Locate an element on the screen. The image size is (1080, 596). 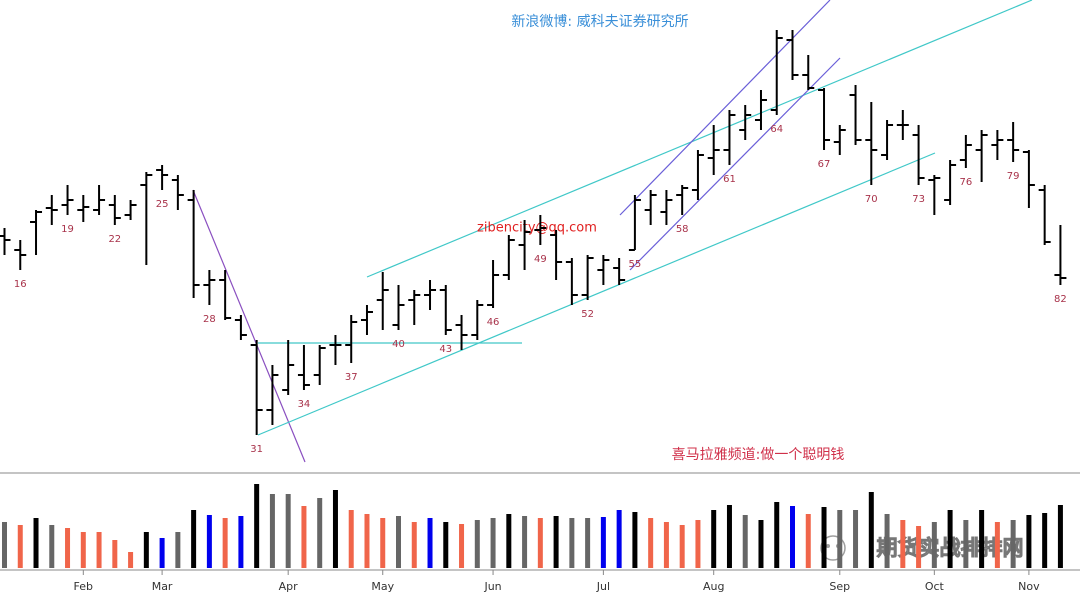
x-tick-label: Aug is located at coordinates (713, 586).